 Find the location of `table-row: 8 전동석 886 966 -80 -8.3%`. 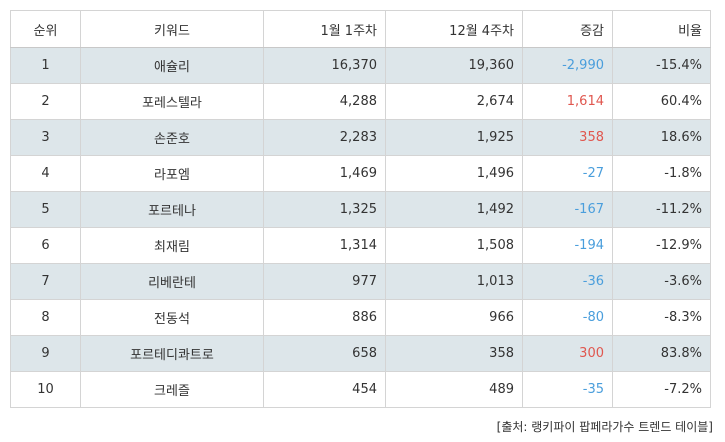

table-row: 8 전동석 886 966 -80 -8.3% is located at coordinates (360, 317).